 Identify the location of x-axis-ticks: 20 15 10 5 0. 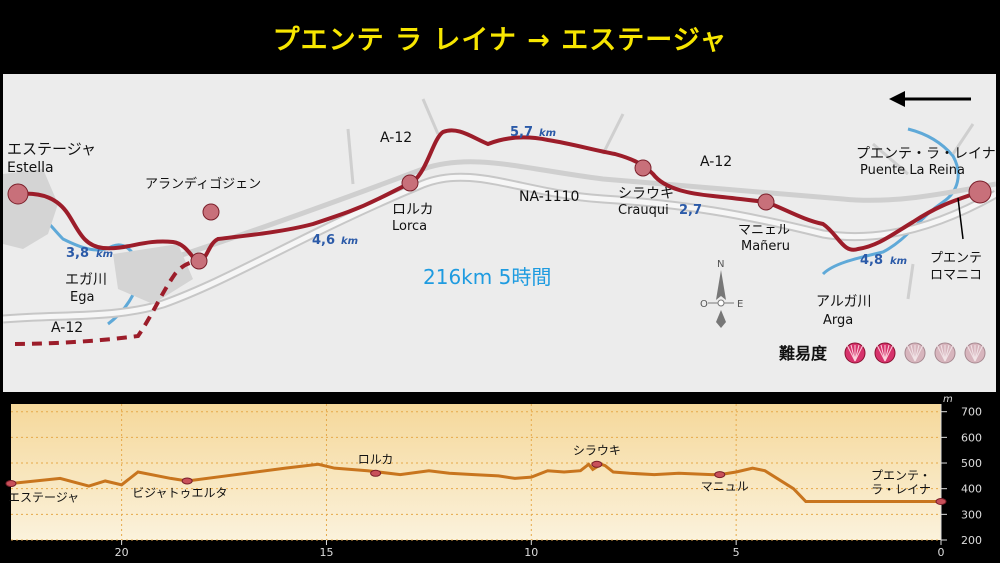
(530, 549).